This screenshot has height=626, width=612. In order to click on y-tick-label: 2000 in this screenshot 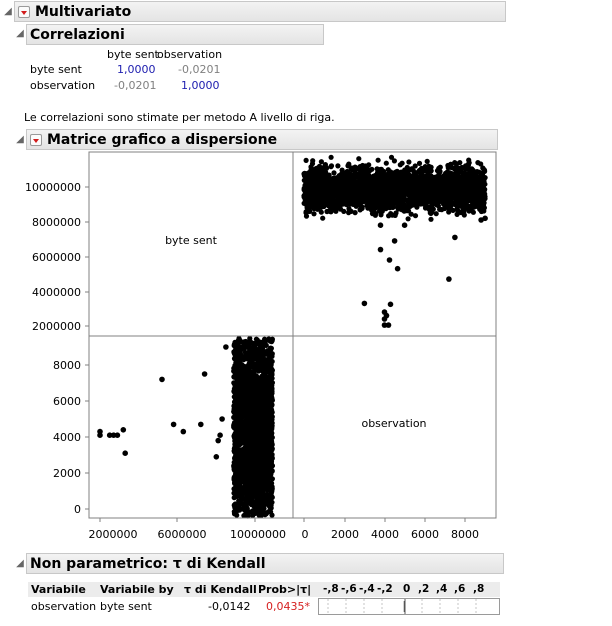, I will do `click(67, 473)`.